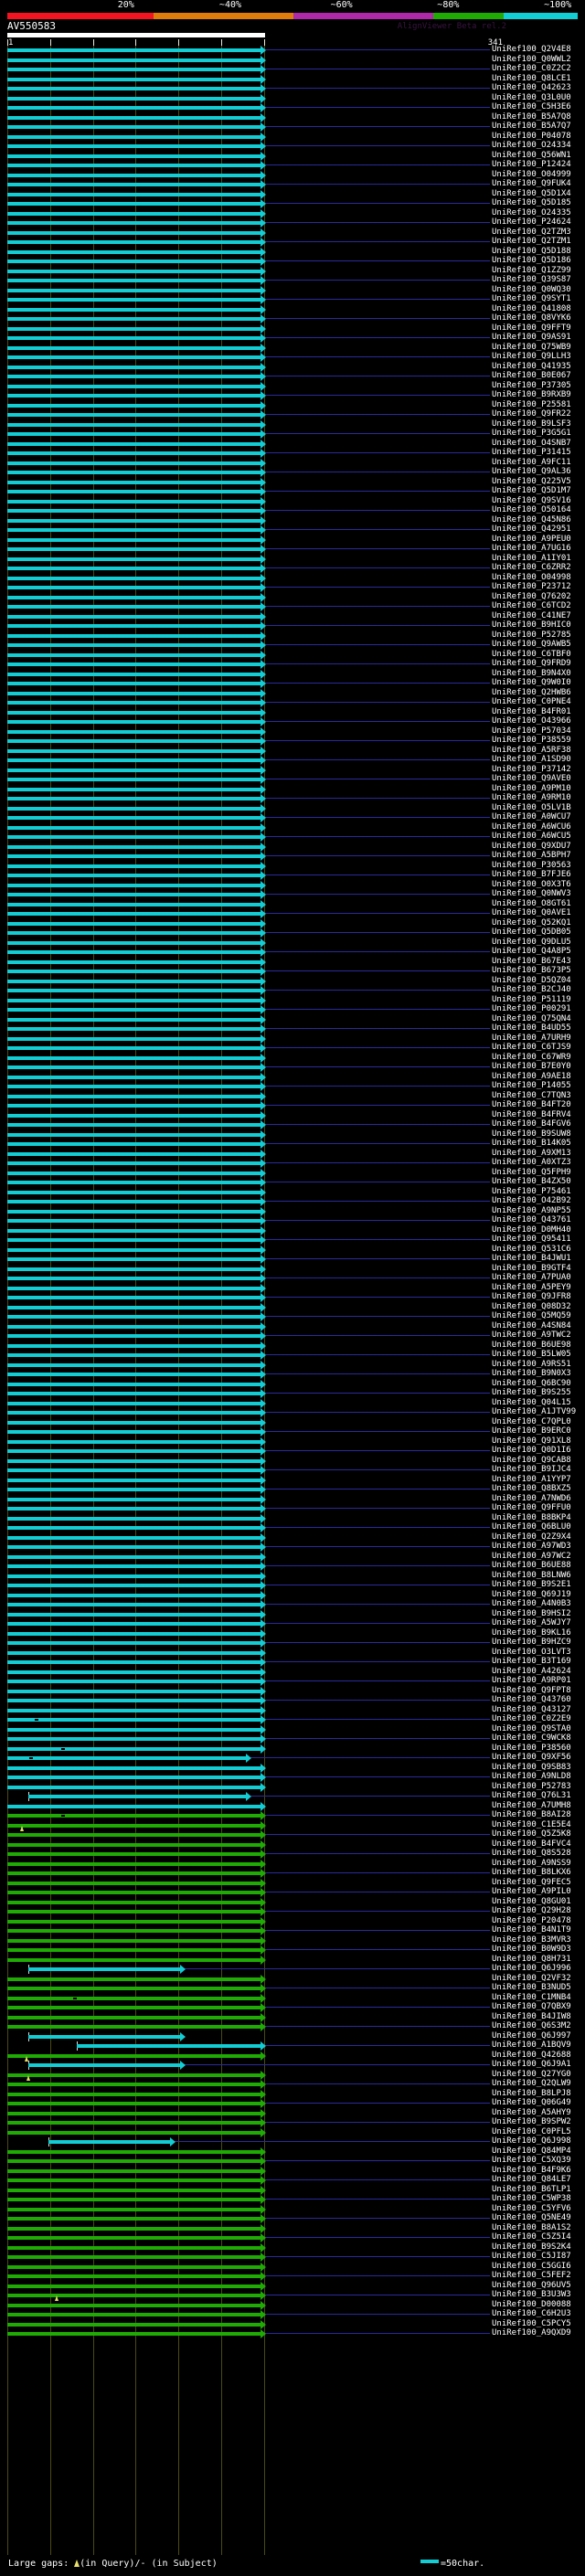 The width and height of the screenshot is (585, 2576). Describe the element at coordinates (532, 970) in the screenshot. I see `subject-id-label: UniRef100_B673P5` at that location.